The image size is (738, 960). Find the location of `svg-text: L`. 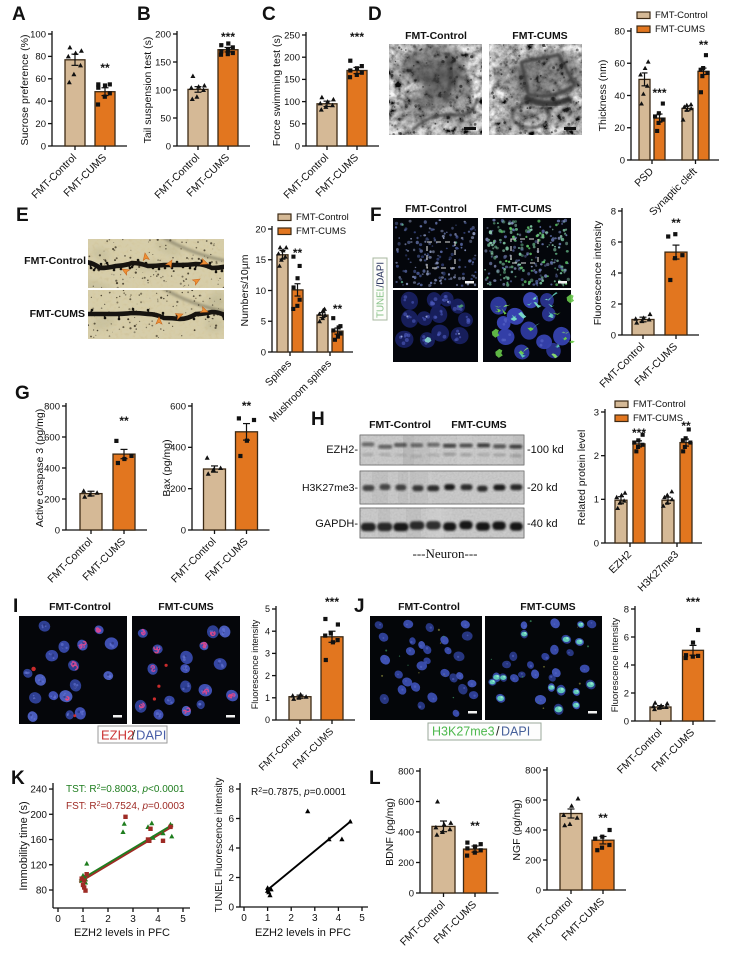

svg-text: L is located at coordinates (375, 778).